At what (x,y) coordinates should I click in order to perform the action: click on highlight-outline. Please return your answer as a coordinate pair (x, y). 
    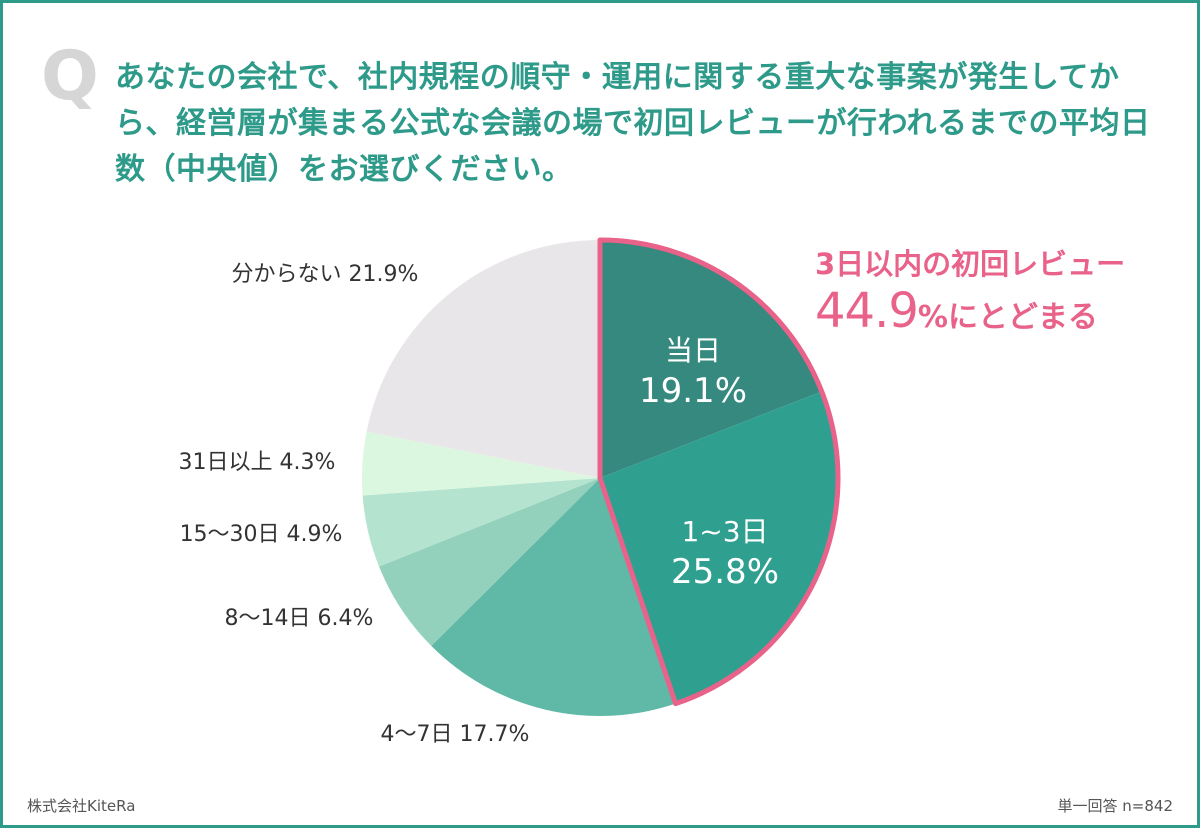
    Looking at the image, I should click on (719, 472).